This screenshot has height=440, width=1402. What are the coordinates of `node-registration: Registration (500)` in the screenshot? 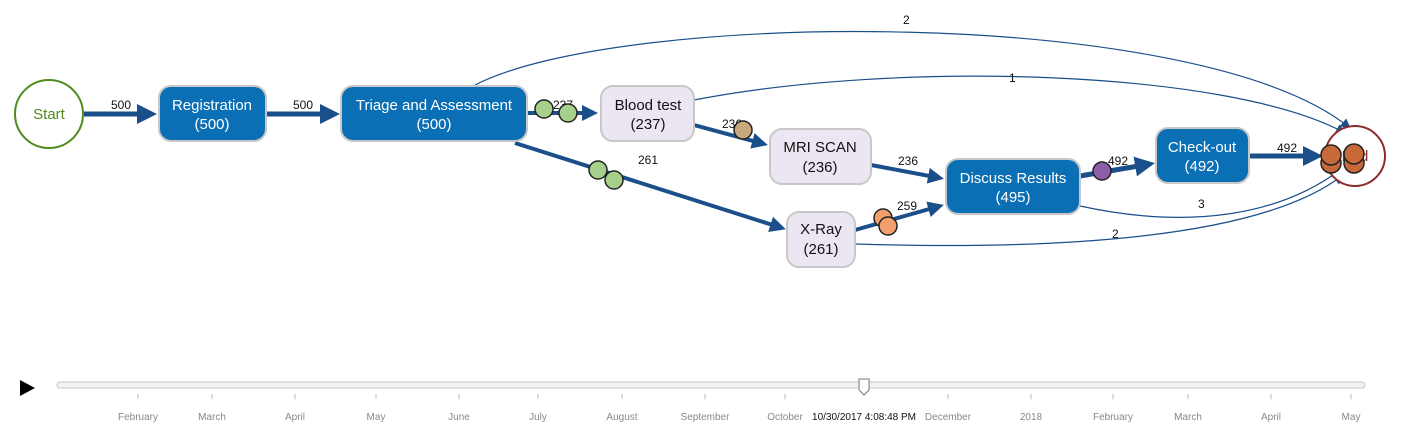 It's located at (212, 113).